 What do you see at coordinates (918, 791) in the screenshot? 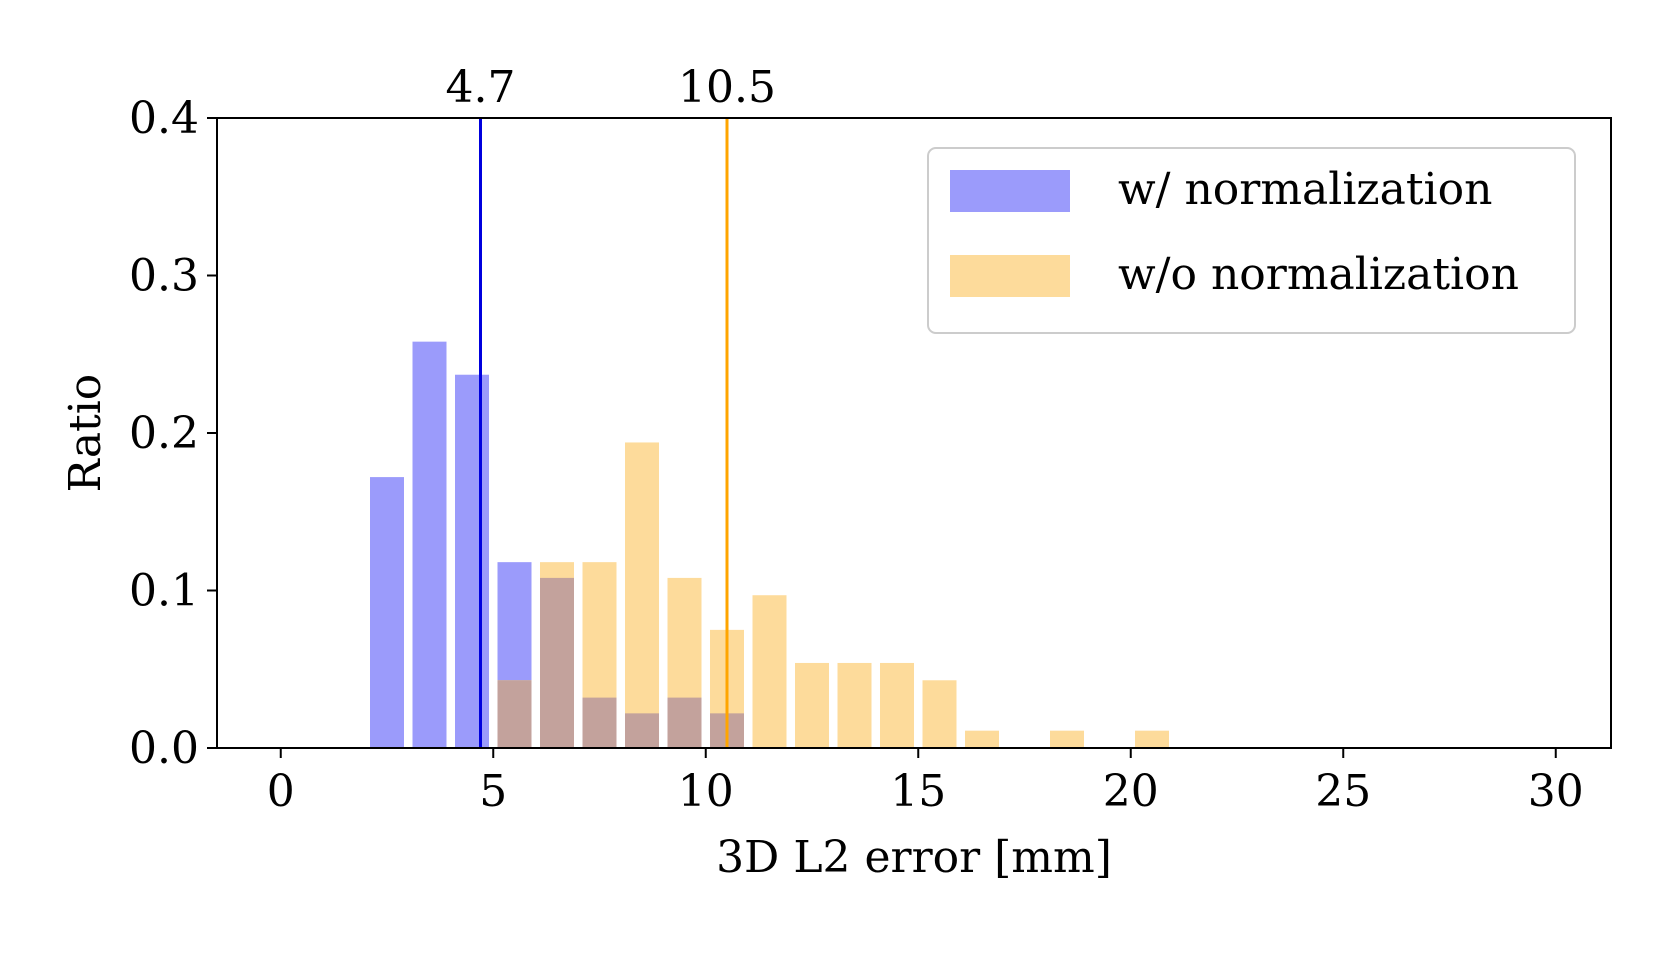
I see `x-tick-label: 15` at bounding box center [918, 791].